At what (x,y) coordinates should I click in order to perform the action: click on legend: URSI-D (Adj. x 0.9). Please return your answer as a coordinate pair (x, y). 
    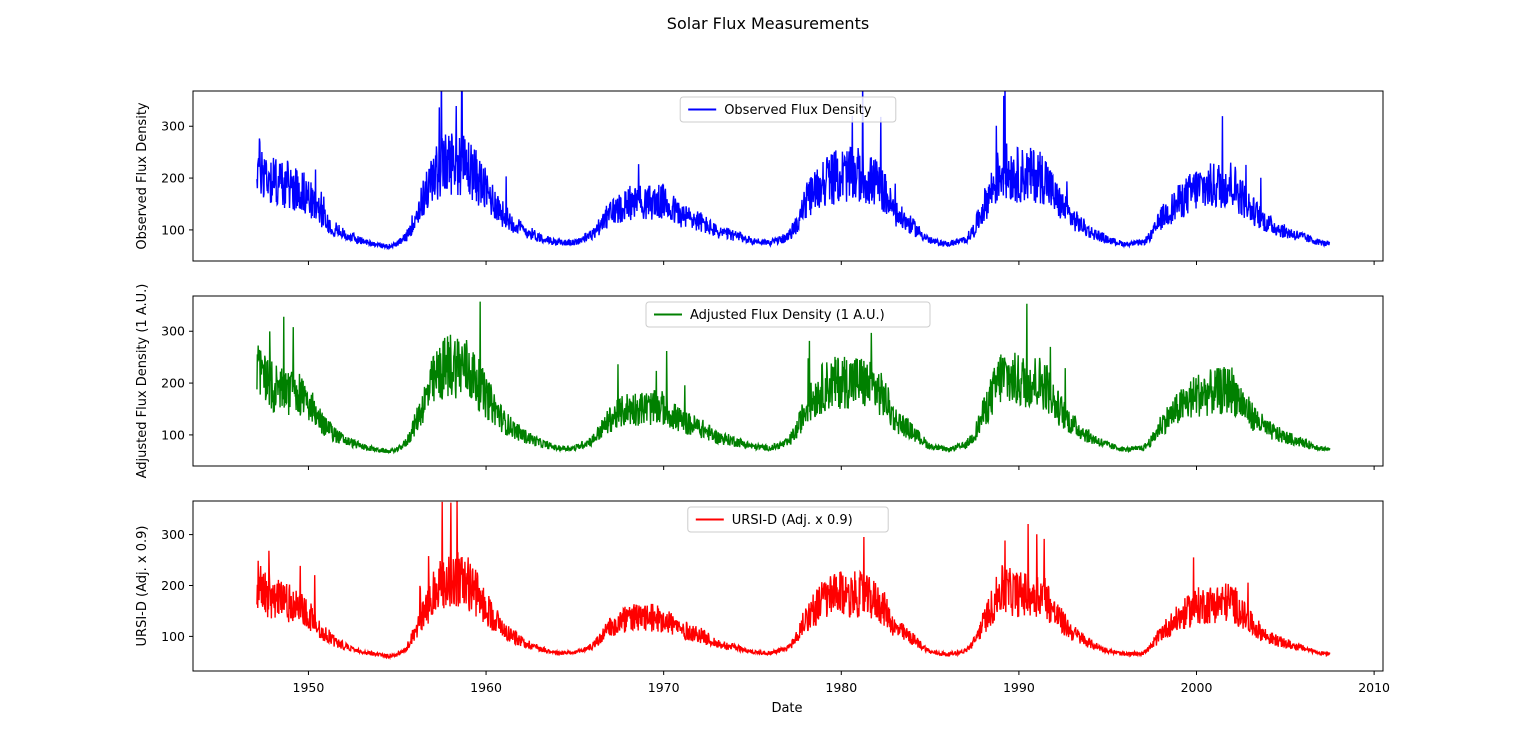
    Looking at the image, I should click on (788, 519).